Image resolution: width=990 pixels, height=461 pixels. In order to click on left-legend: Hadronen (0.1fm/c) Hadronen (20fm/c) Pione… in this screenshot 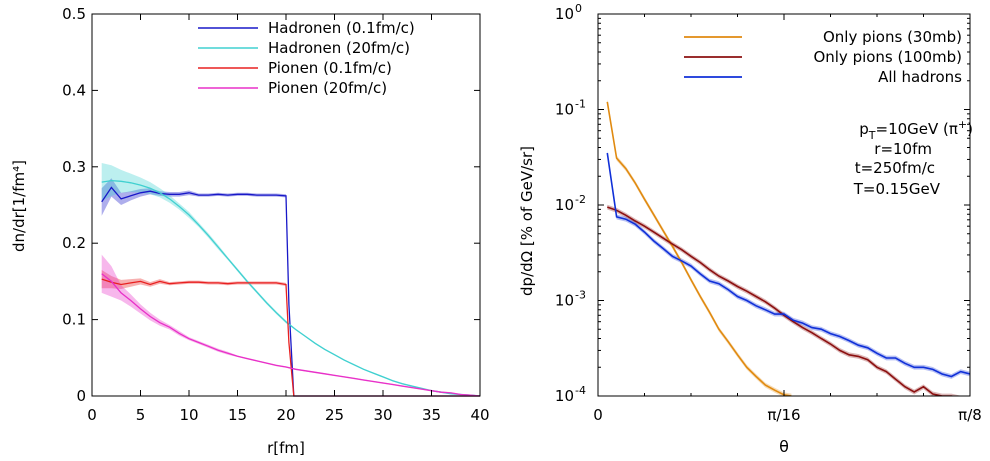, I will do `click(306, 58)`.